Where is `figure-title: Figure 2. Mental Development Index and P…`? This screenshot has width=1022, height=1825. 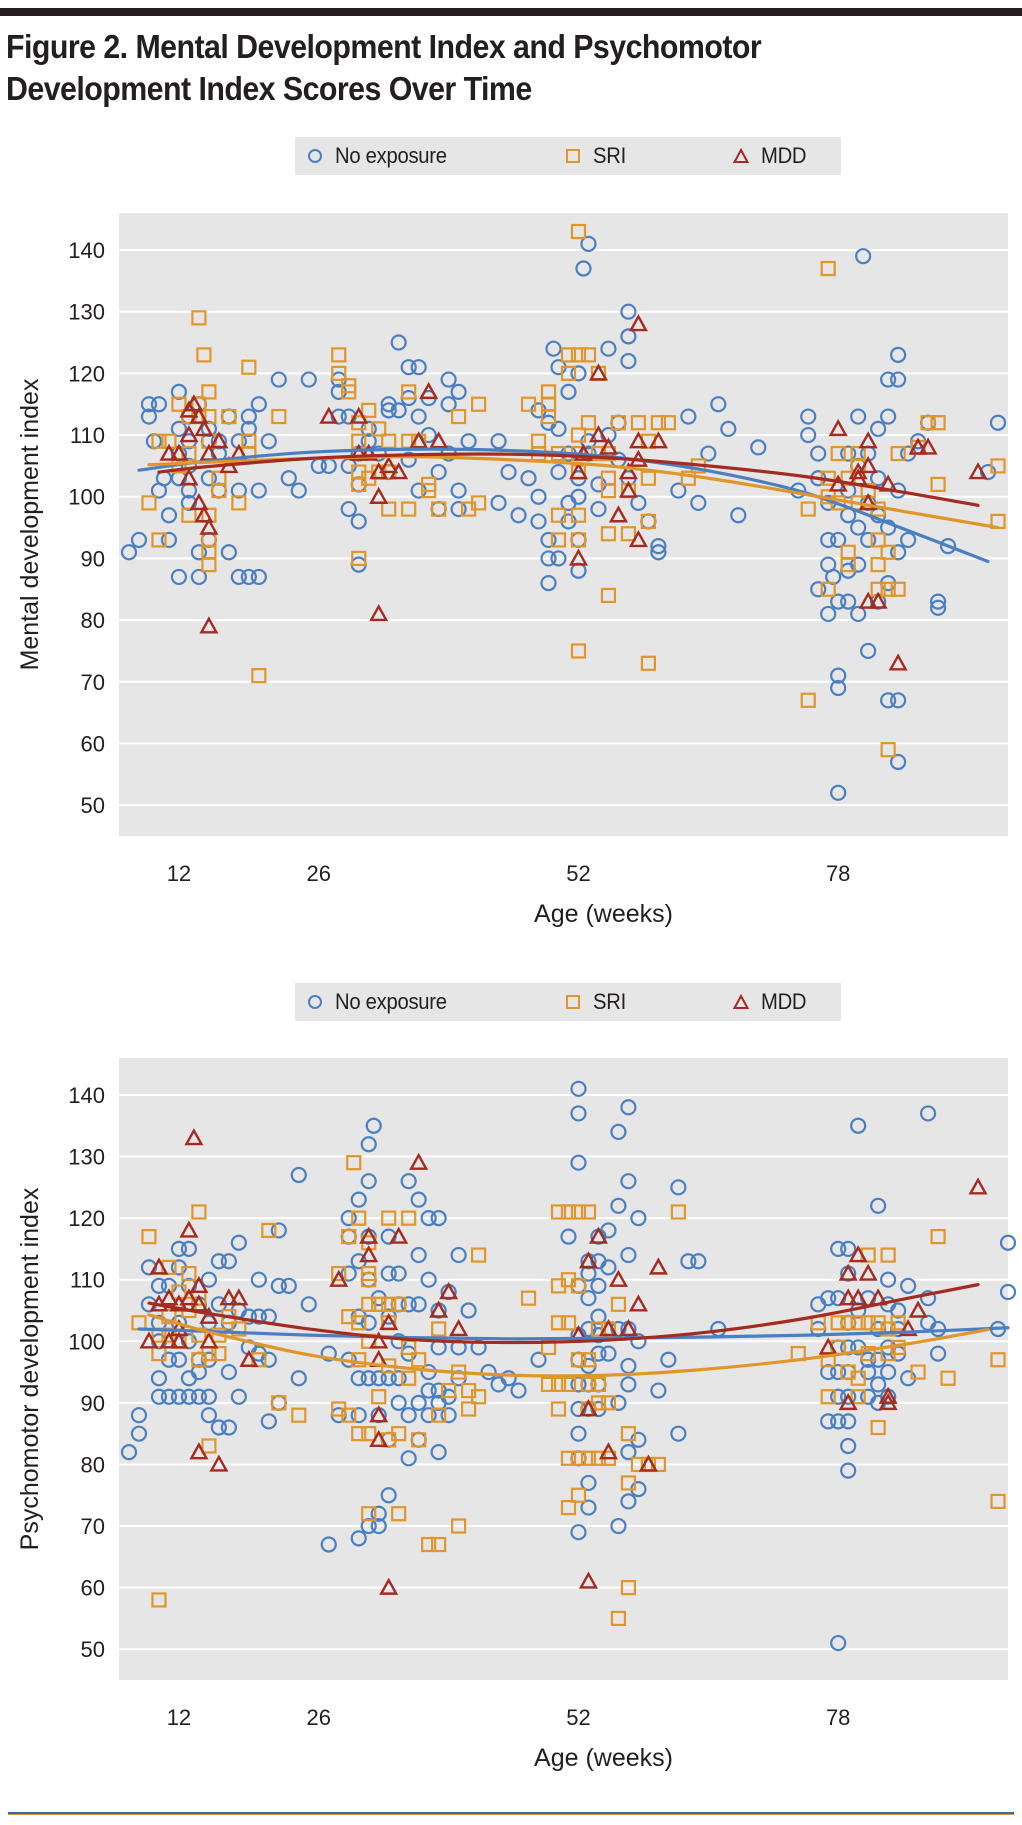
figure-title: Figure 2. Mental Development Index and P… is located at coordinates (384, 67).